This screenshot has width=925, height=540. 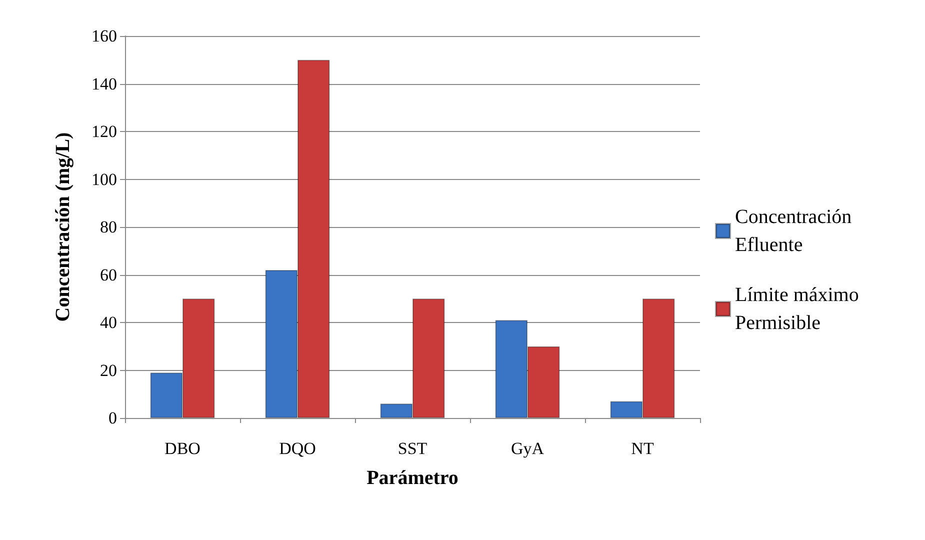 What do you see at coordinates (104, 84) in the screenshot?
I see `y-tick-label: 140` at bounding box center [104, 84].